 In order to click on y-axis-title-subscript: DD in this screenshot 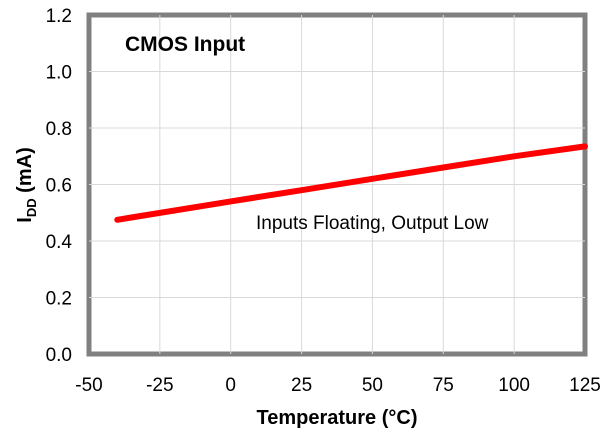, I will do `click(31, 207)`.